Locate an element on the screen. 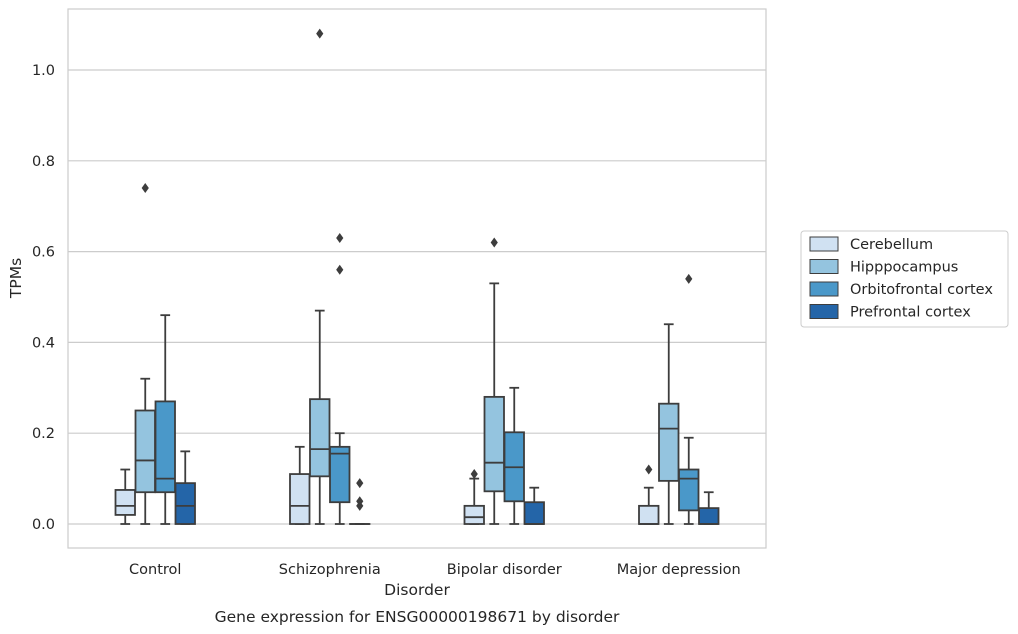 The height and width of the screenshot is (634, 1018). y-tick-label: 0.4 is located at coordinates (43, 343).